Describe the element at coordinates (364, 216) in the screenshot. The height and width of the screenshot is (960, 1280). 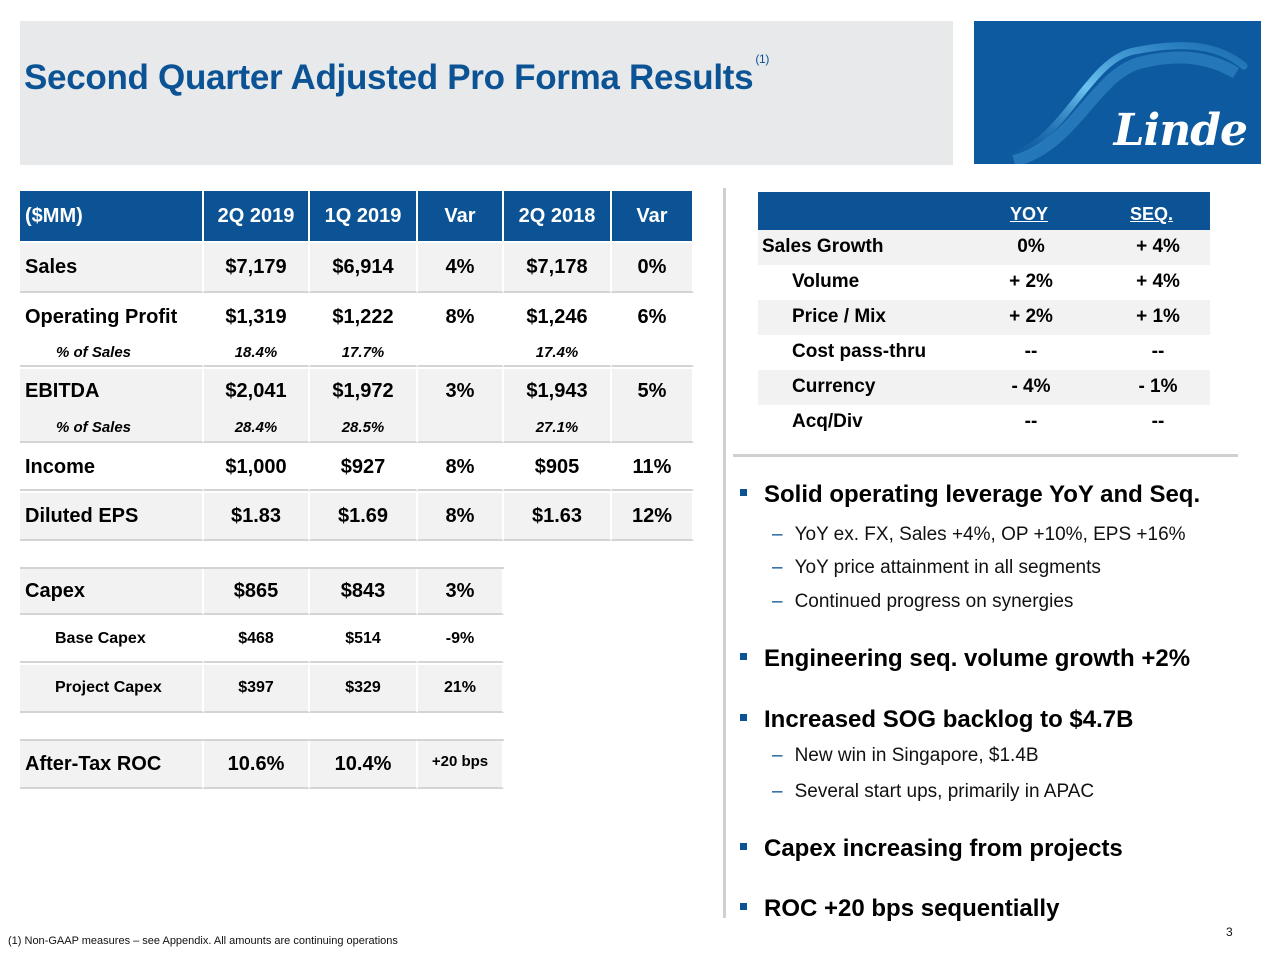
I see `header-cell: 1Q 2019` at that location.